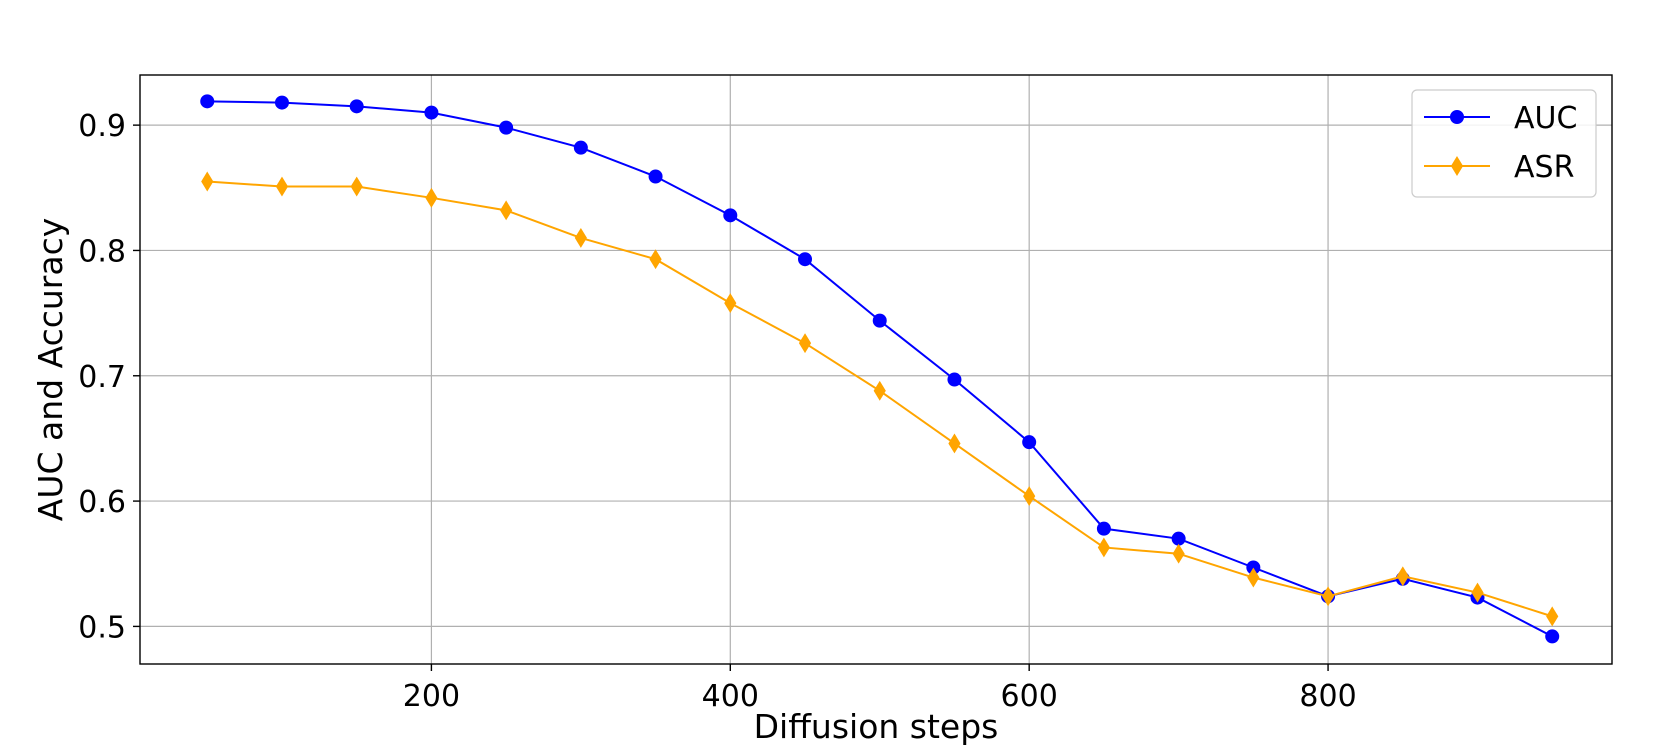 This screenshot has width=1666, height=752. Describe the element at coordinates (50, 370) in the screenshot. I see `y-axis-title: AUC and Accuracy` at that location.